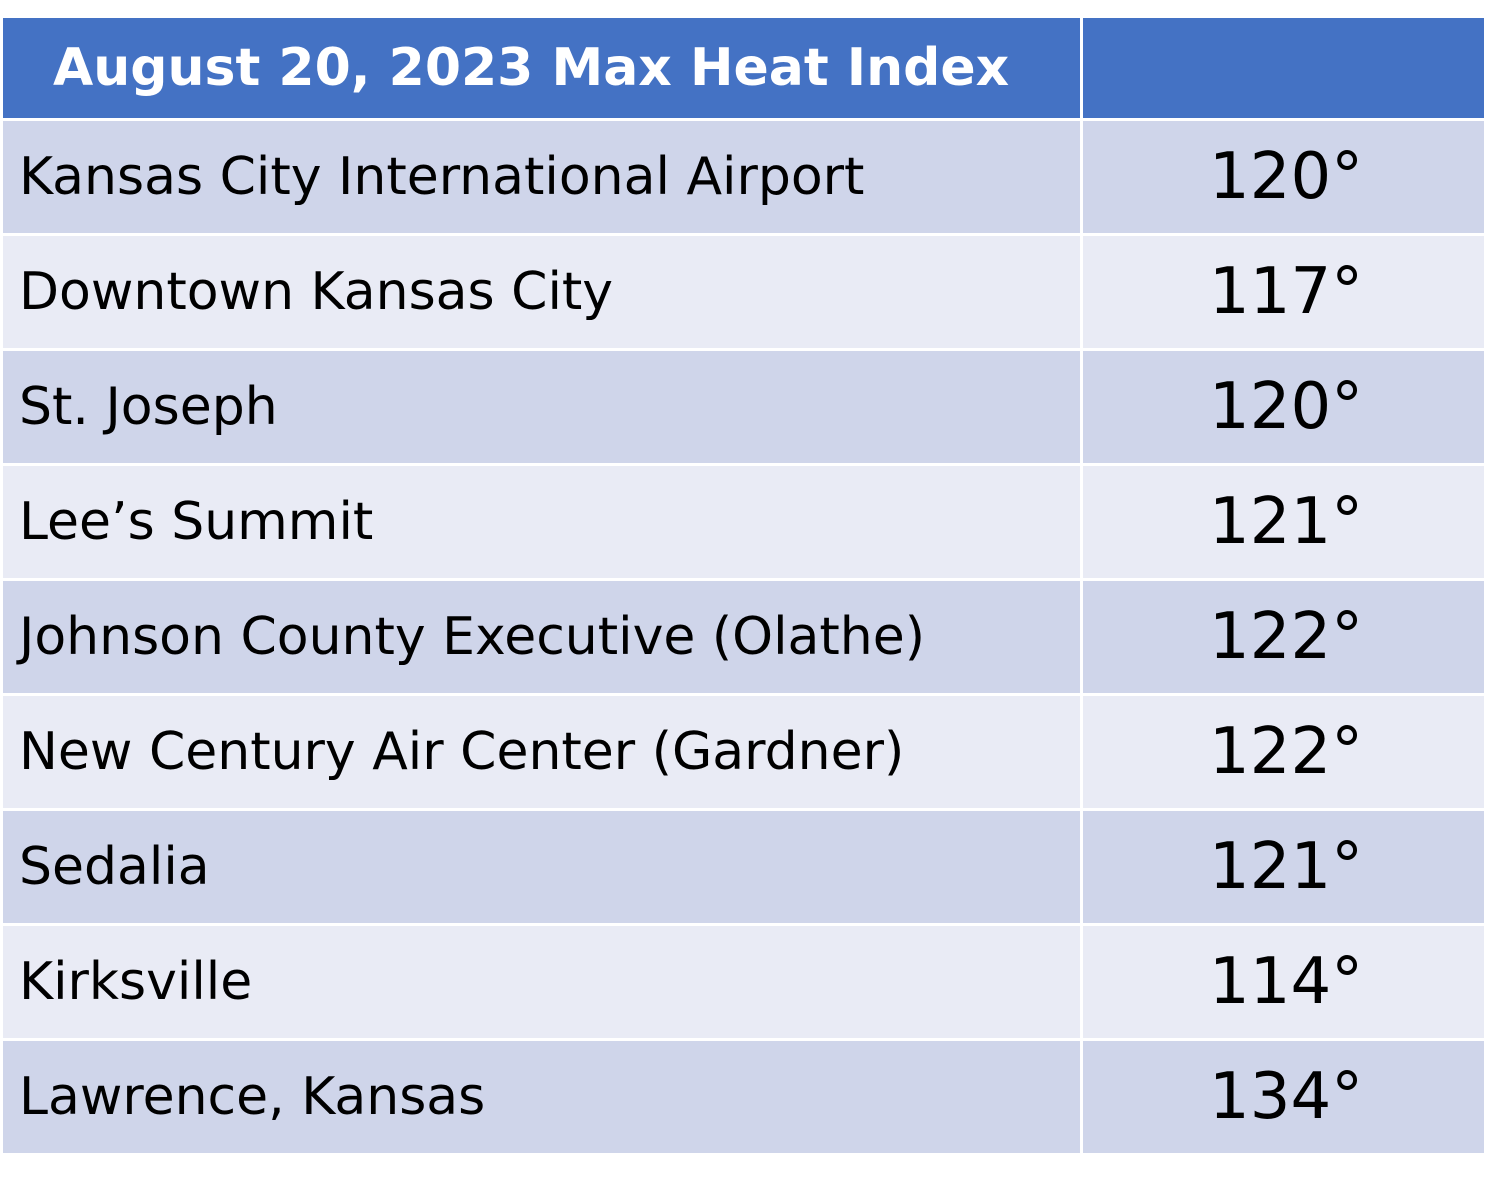 This screenshot has width=1488, height=1196. I want to click on table-row: New Century Air Center (Gardner) 122°, so click(743, 752).